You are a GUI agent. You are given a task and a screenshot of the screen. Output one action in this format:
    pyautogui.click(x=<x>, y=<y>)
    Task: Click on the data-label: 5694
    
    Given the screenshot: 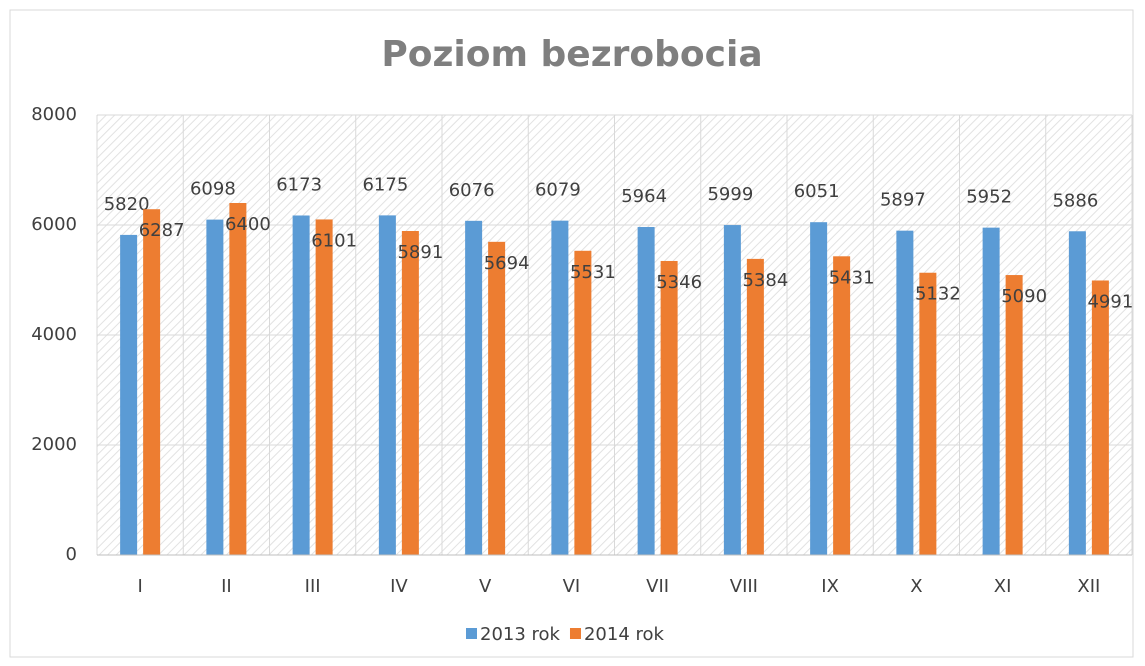 What is the action you would take?
    pyautogui.click(x=507, y=263)
    